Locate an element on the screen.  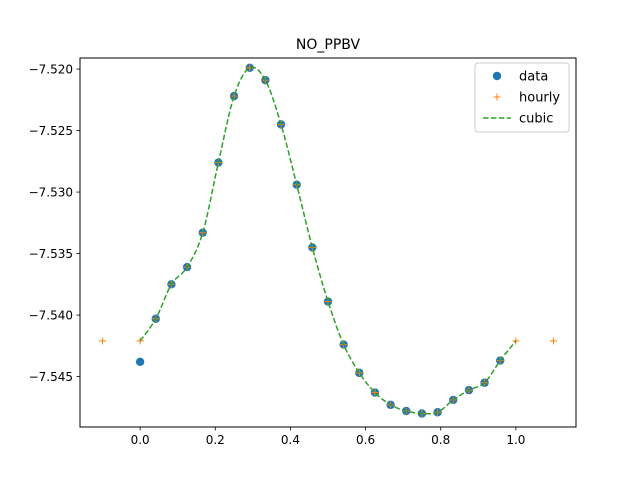
legend-label-data: data is located at coordinates (533, 77).